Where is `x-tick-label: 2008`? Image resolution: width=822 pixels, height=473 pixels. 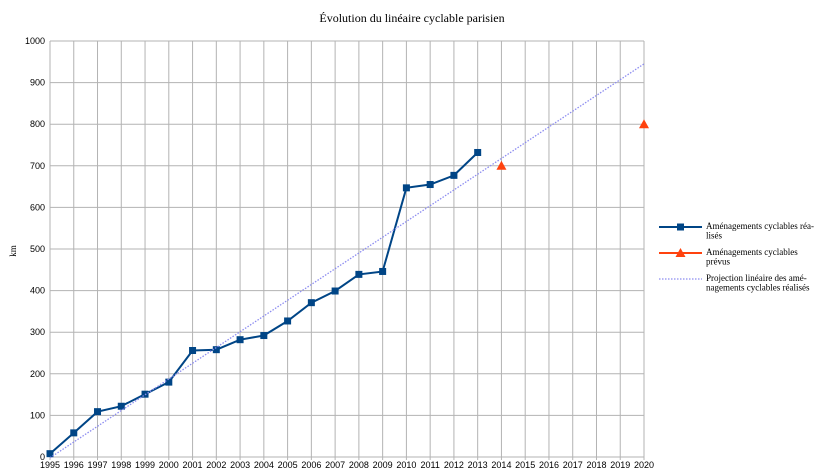
x-tick-label: 2008 is located at coordinates (359, 465).